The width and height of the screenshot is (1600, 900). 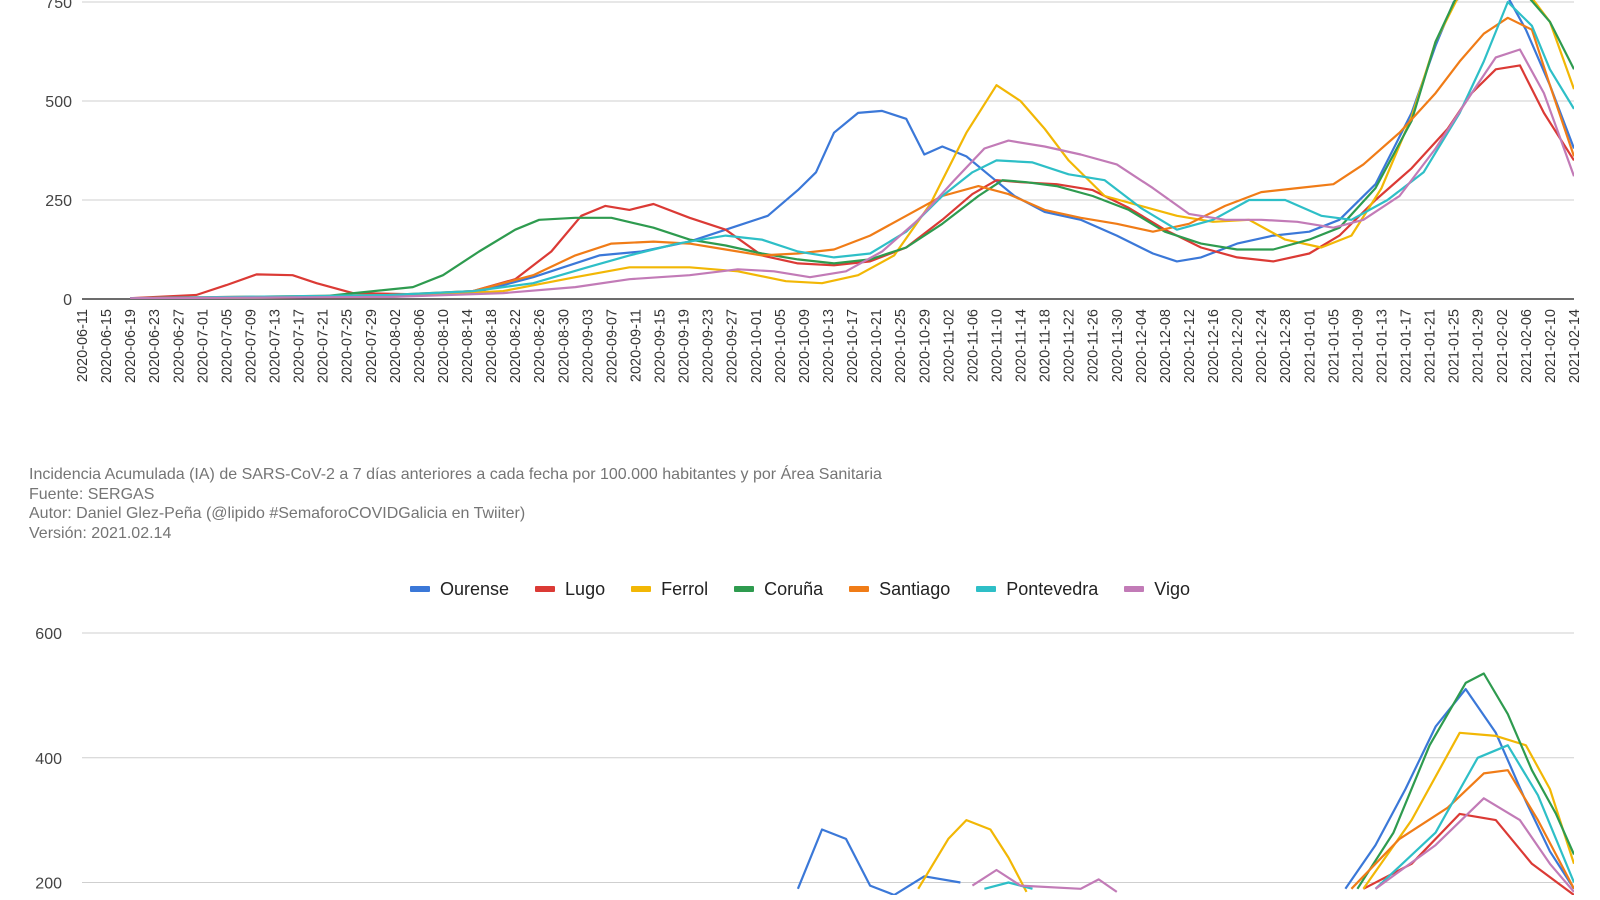 I want to click on y-tick-label: 750, so click(x=58, y=6).